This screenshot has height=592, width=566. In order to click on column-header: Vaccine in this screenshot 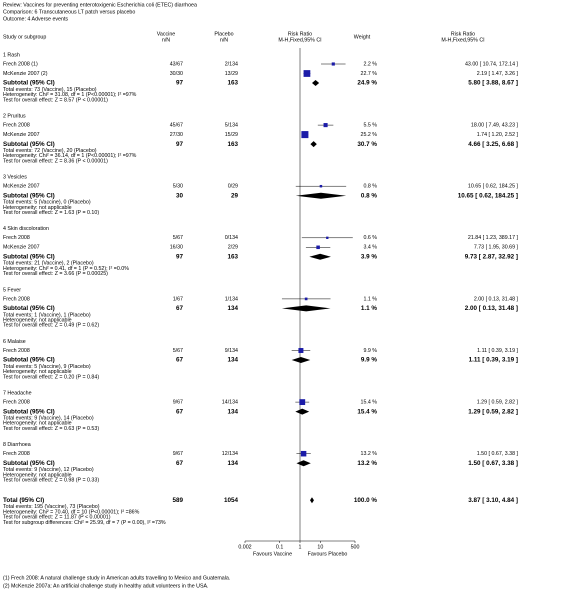, I will do `click(166, 34)`.